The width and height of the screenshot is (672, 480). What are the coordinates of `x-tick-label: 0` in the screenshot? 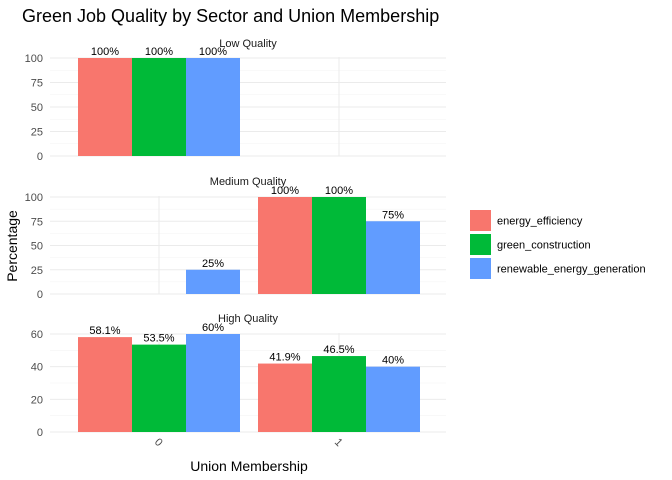 It's located at (158, 442).